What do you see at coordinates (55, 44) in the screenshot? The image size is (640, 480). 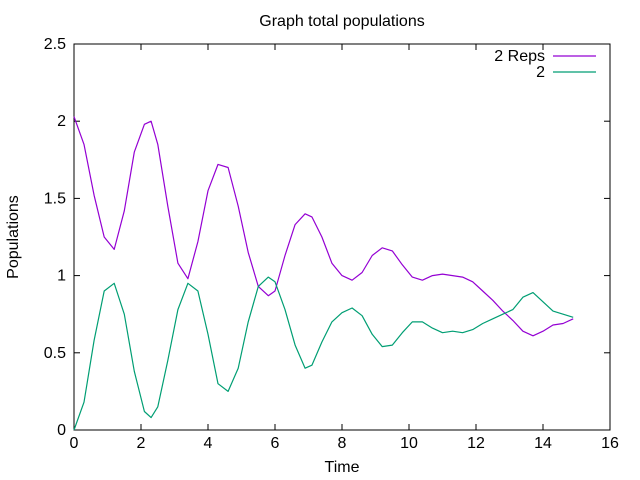 I see `y-tick-label: 2.5` at bounding box center [55, 44].